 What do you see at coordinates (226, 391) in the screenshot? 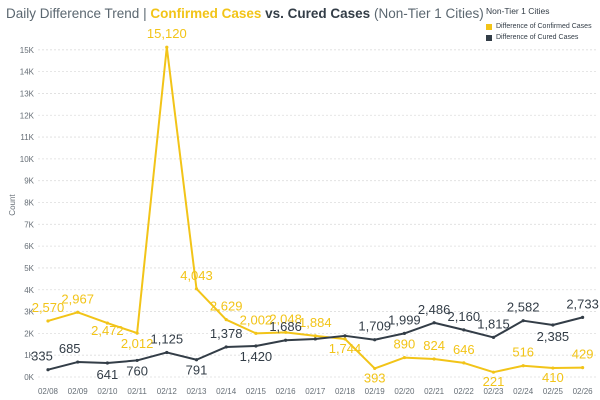
I see `x-tick-label: 02/14` at bounding box center [226, 391].